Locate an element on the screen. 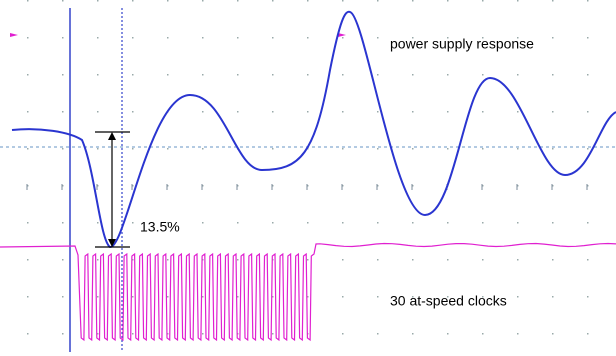  trace-label: power supply response is located at coordinates (462, 44).